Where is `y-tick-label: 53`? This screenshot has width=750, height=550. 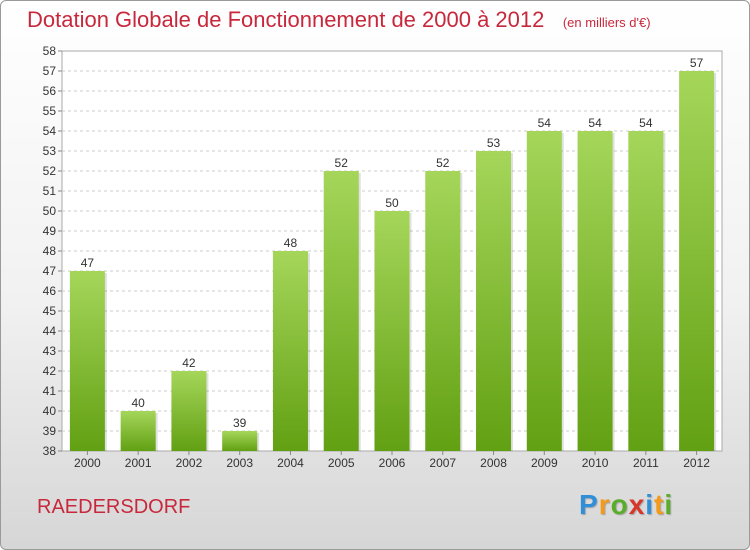
y-tick-label: 53 is located at coordinates (50, 151).